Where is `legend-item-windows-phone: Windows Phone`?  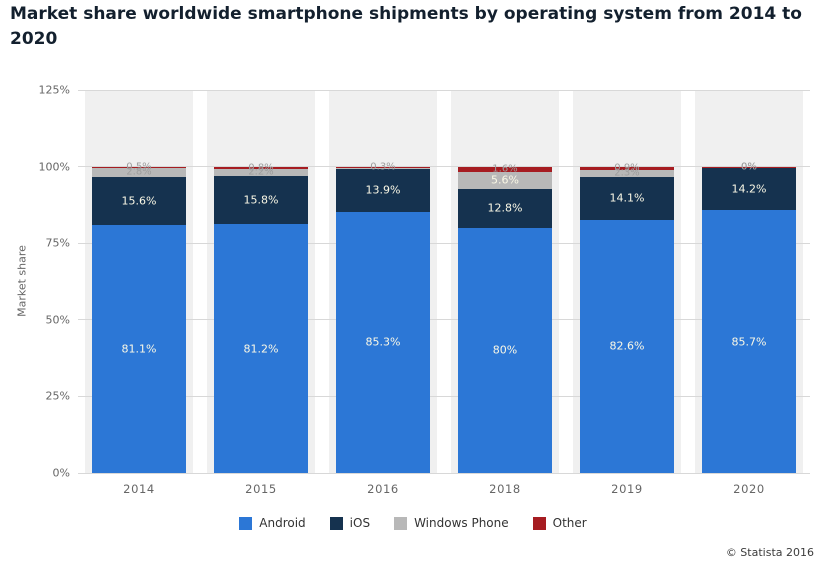 legend-item-windows-phone: Windows Phone is located at coordinates (451, 523).